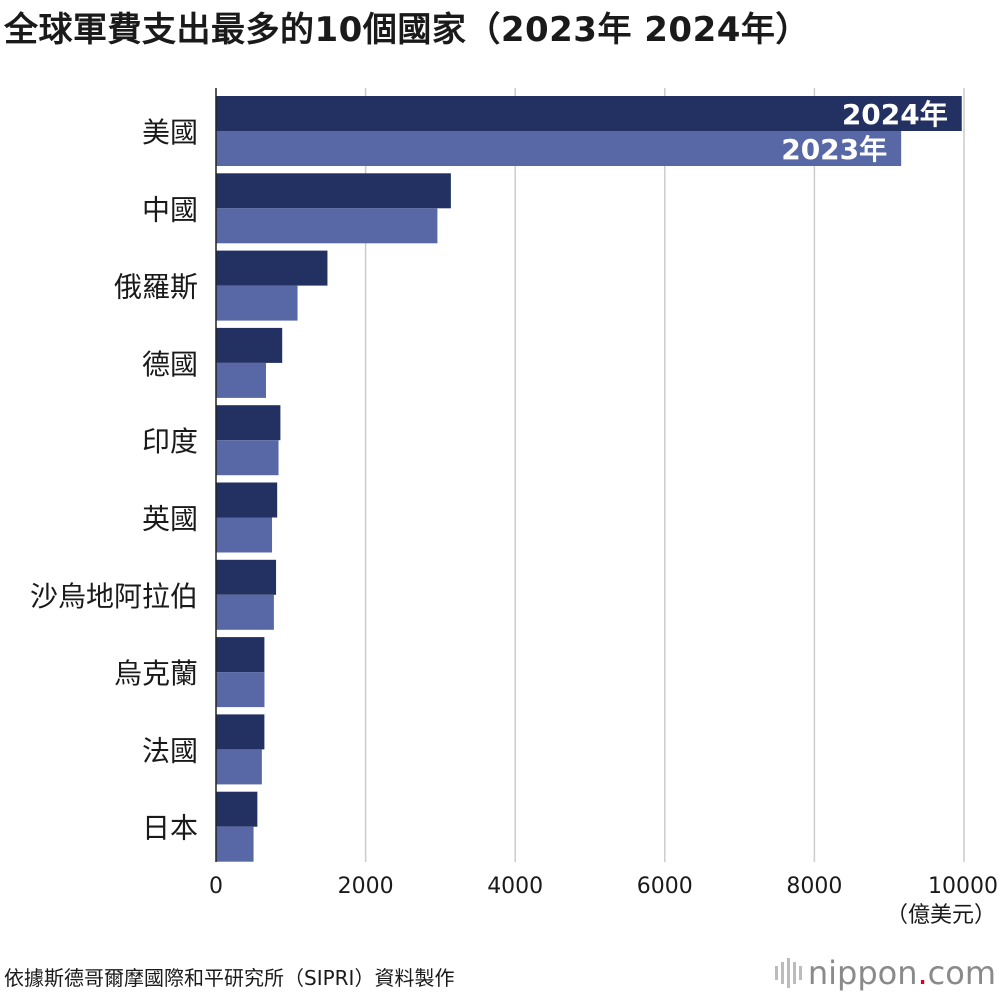 This screenshot has width=1000, height=996. What do you see at coordinates (515, 886) in the screenshot?
I see `x-tick-label: 4000` at bounding box center [515, 886].